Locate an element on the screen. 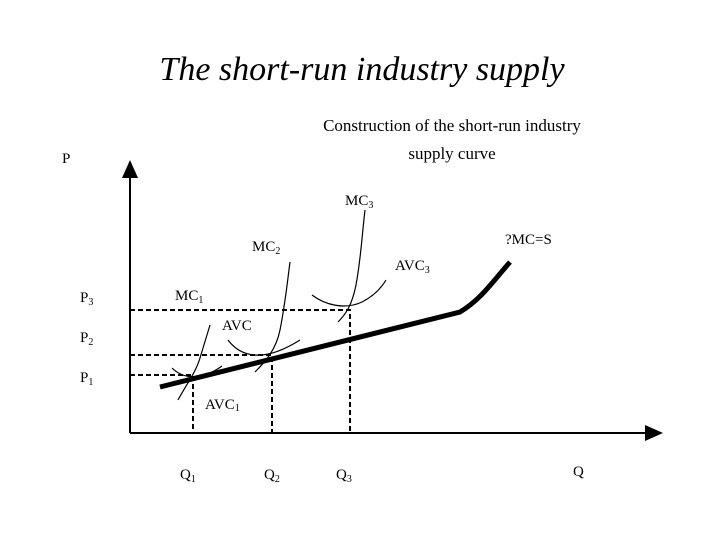 The width and height of the screenshot is (720, 540). label: Q1 is located at coordinates (188, 476).